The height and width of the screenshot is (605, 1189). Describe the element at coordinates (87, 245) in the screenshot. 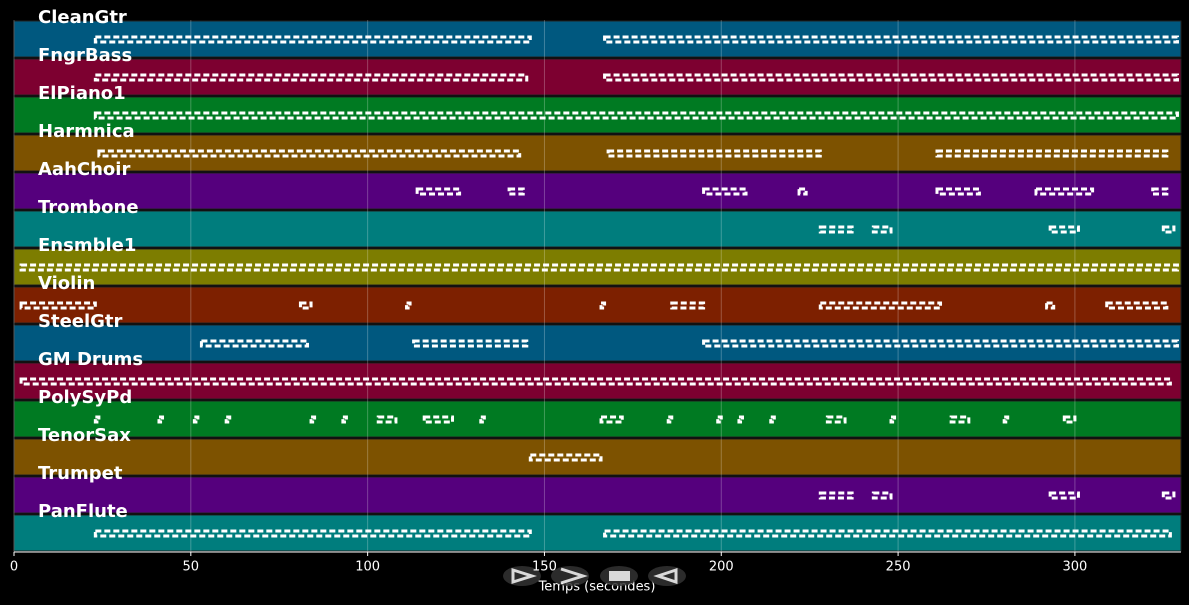

I see `track-name: Ensmble1` at that location.